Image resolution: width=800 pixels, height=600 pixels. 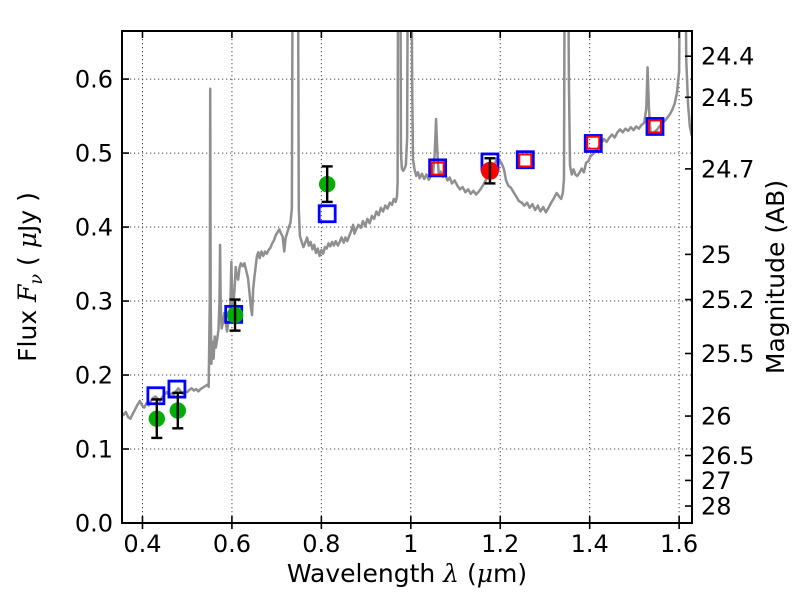 What do you see at coordinates (232, 544) in the screenshot?
I see `x-tick-label: 0.6` at bounding box center [232, 544].